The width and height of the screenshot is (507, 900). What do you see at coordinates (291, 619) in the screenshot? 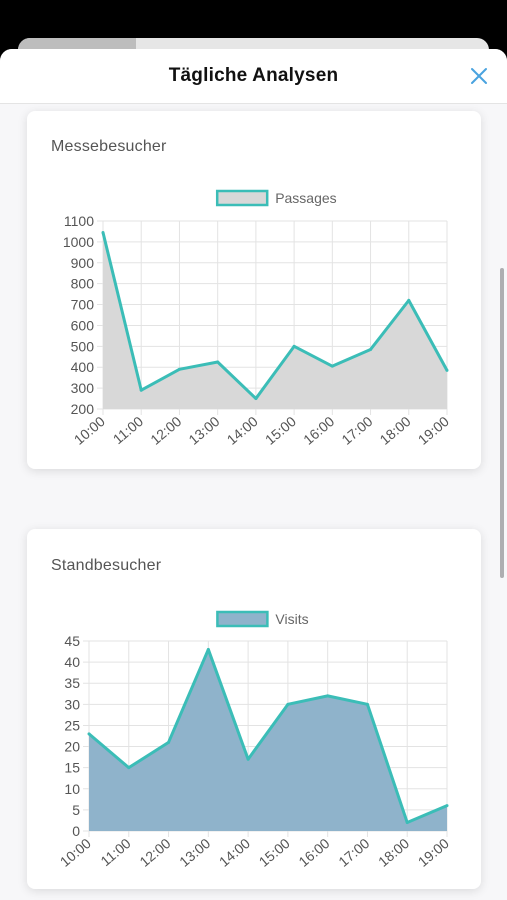
I see `legend-label: Visits` at bounding box center [291, 619].